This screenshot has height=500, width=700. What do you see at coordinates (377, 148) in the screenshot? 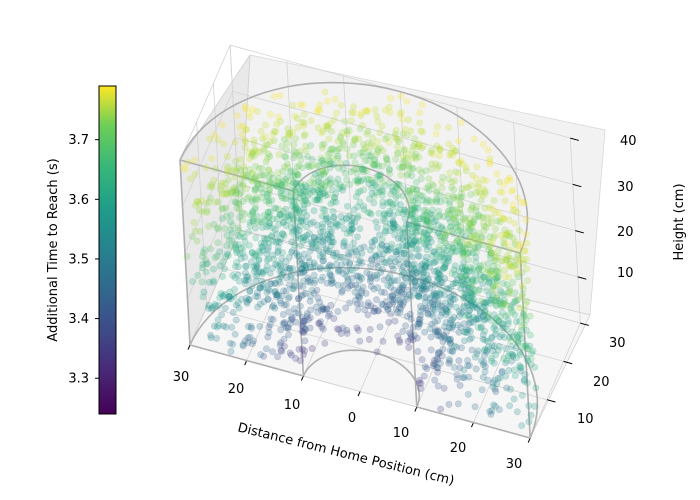
I see `grid-line` at bounding box center [377, 148].